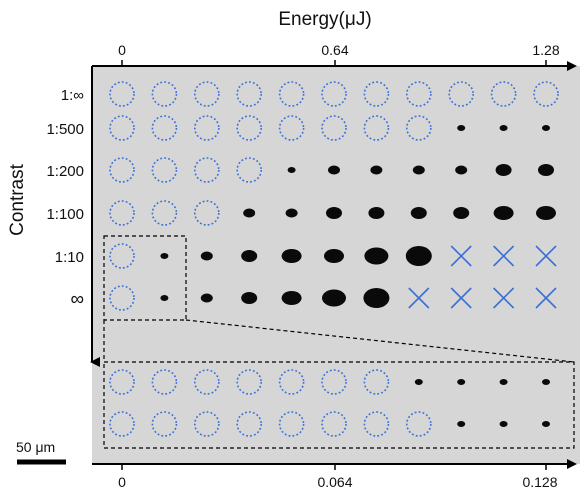 The width and height of the screenshot is (583, 494). What do you see at coordinates (329, 403) in the screenshot?
I see `zoom-grid-marks` at bounding box center [329, 403].